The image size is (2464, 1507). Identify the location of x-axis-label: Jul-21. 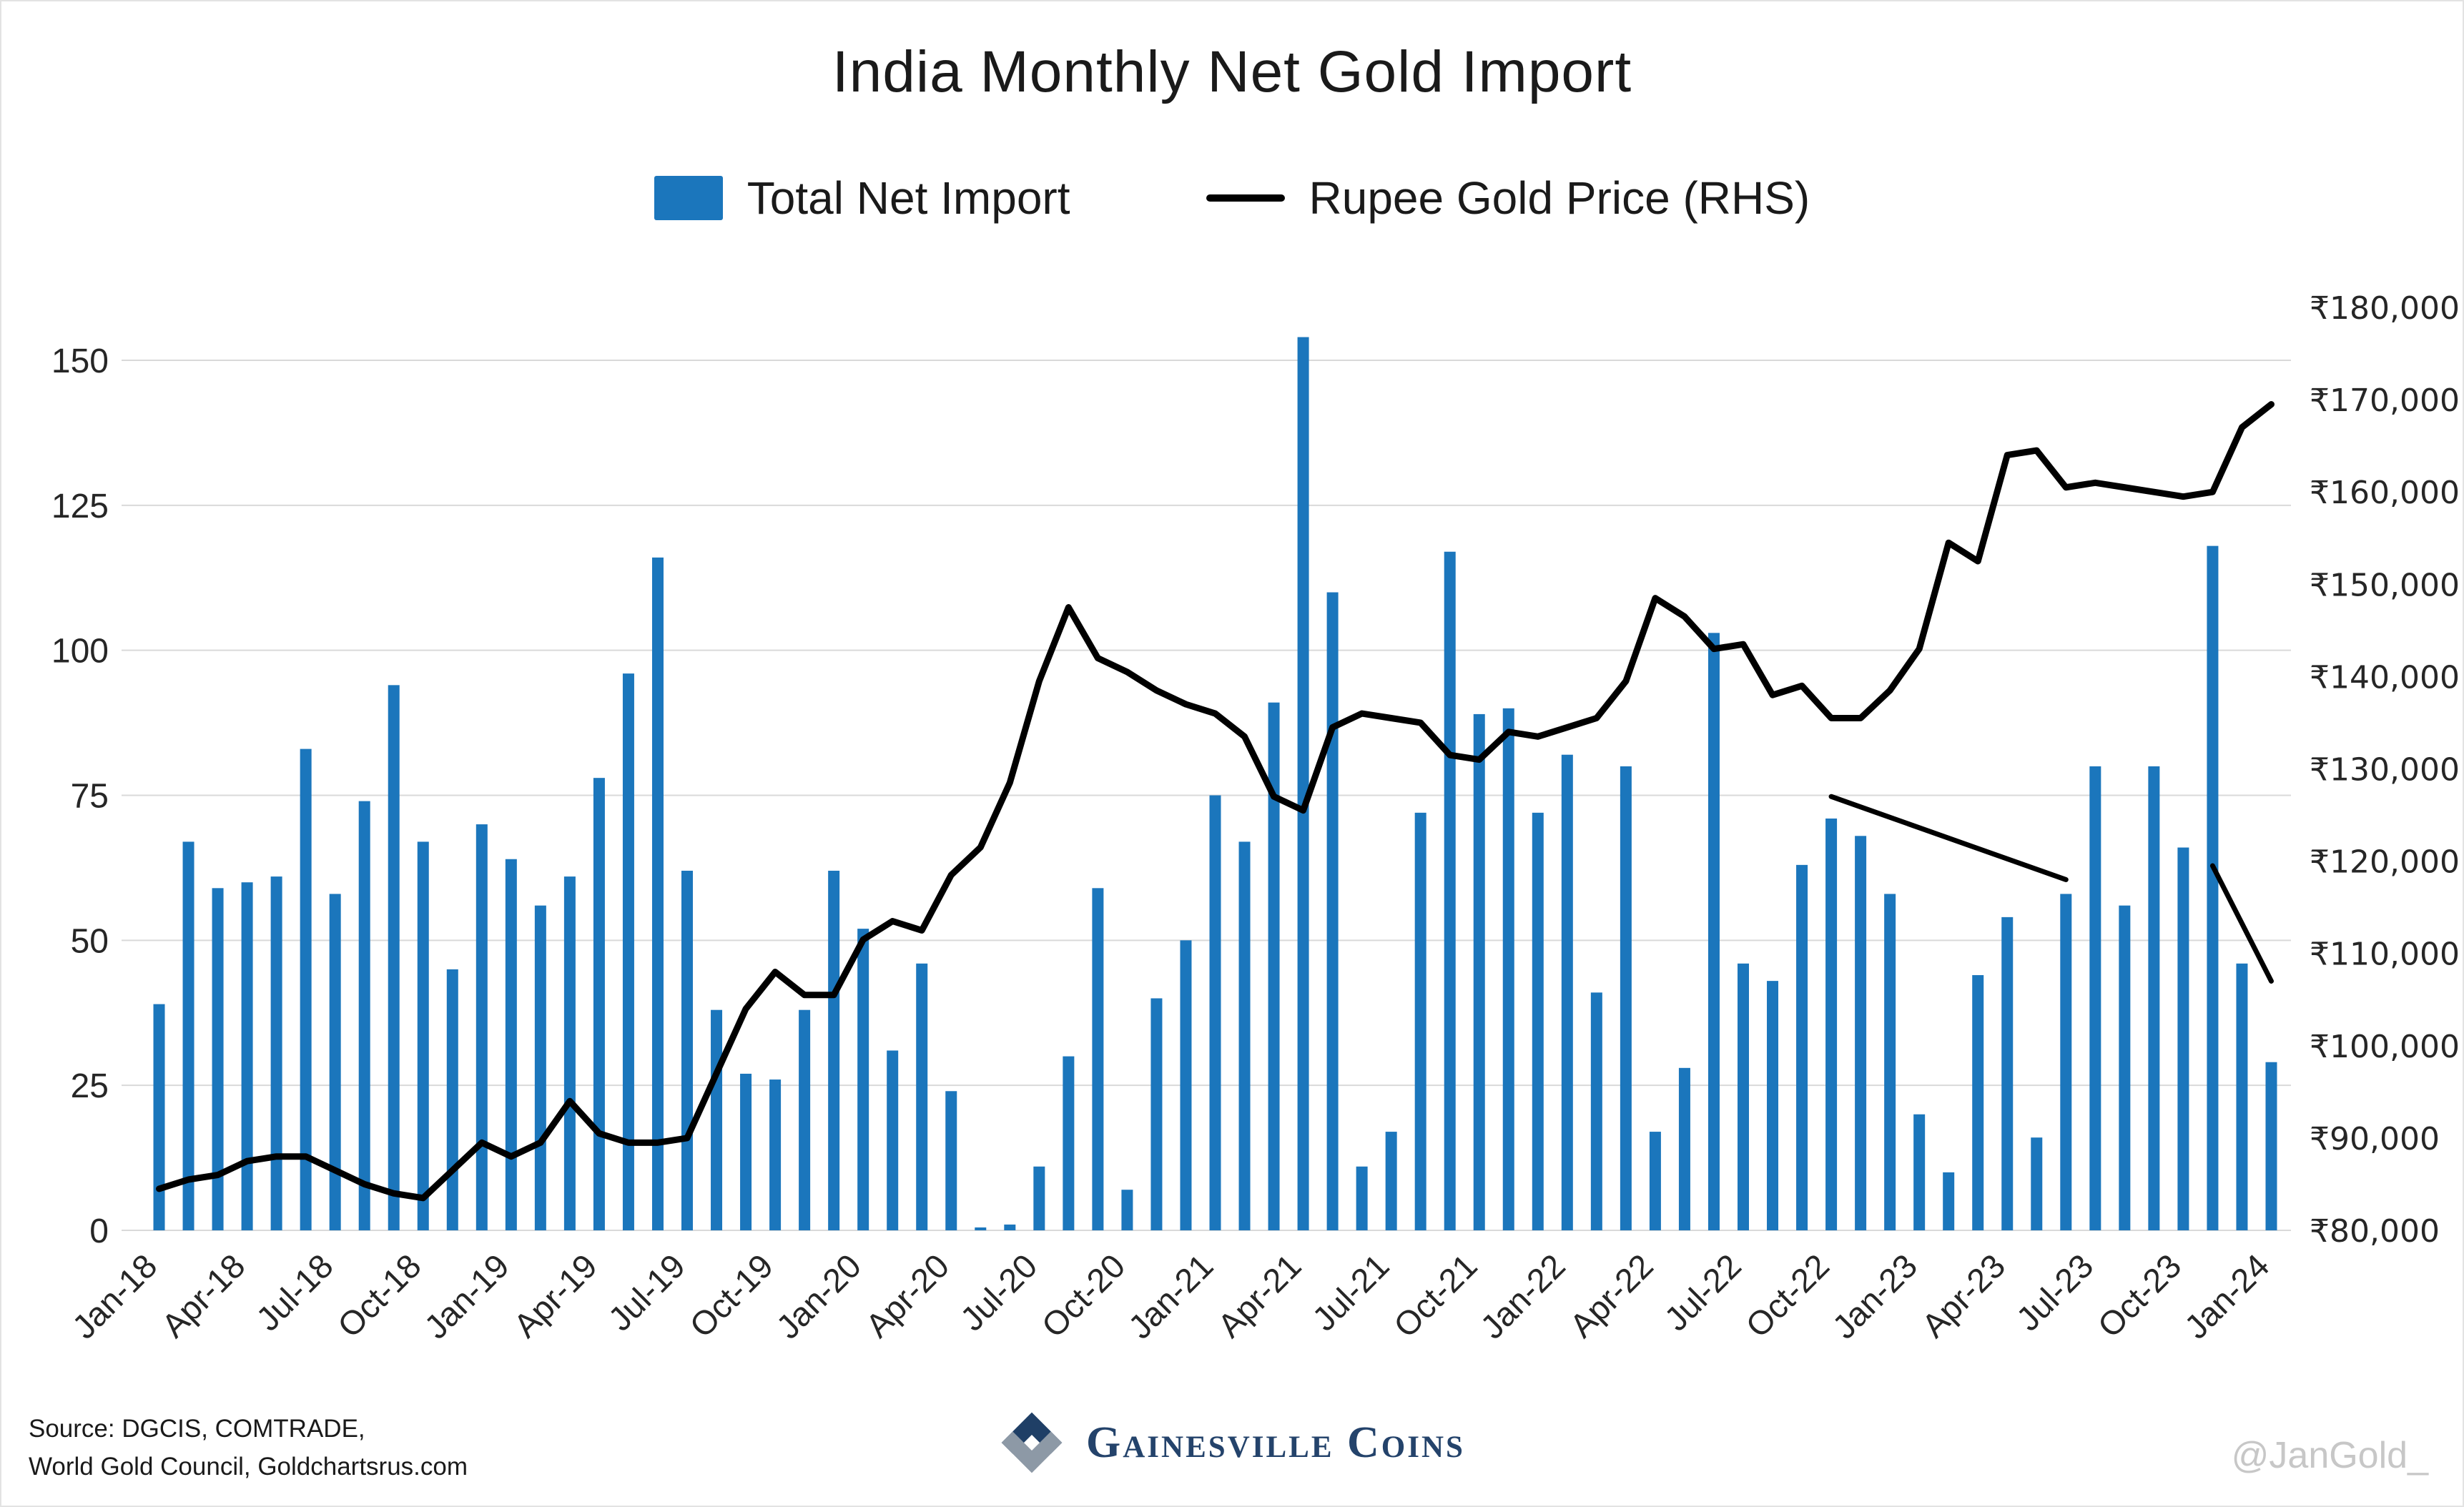
(1350, 1292).